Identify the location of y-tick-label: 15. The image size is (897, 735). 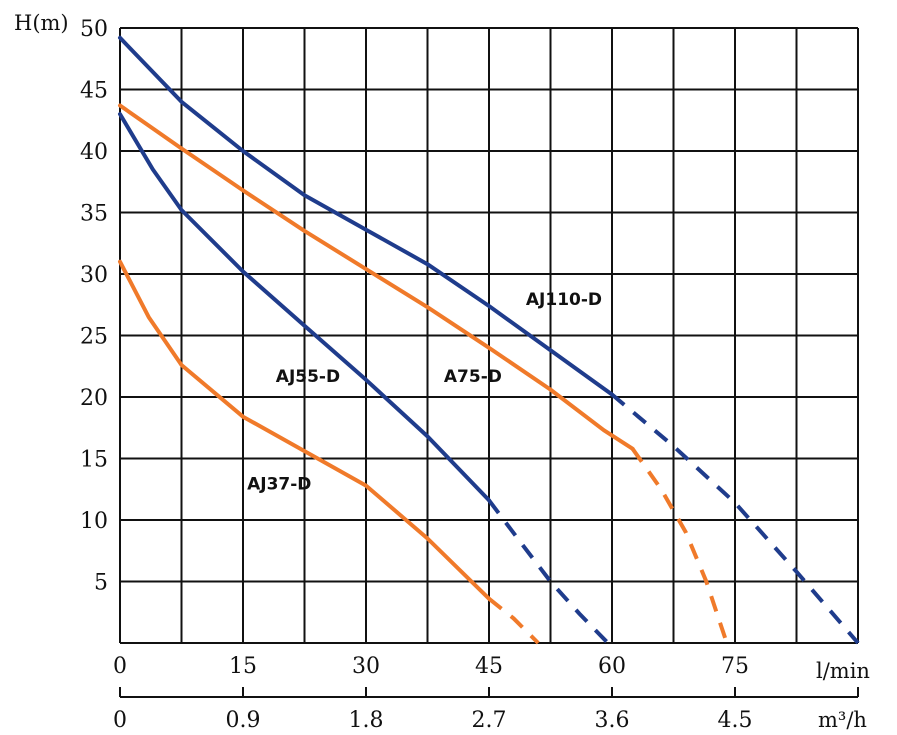
(94, 460).